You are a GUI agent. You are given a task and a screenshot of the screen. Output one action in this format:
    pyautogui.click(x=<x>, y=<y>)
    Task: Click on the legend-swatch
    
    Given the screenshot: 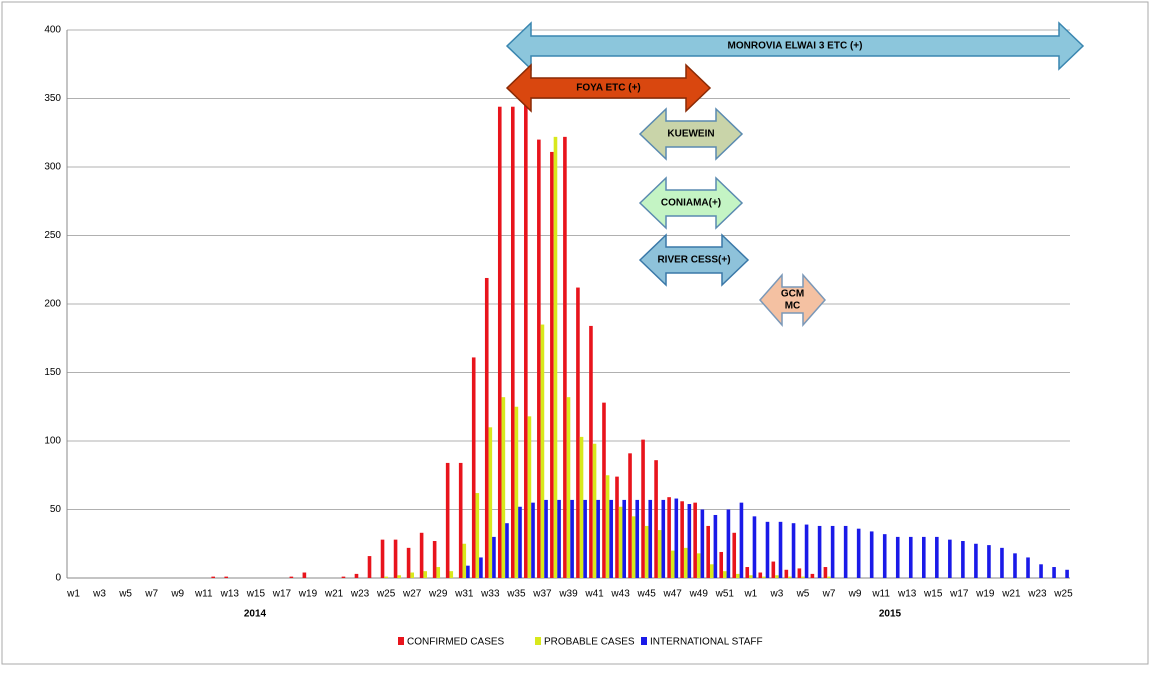 What is the action you would take?
    pyautogui.click(x=538, y=641)
    